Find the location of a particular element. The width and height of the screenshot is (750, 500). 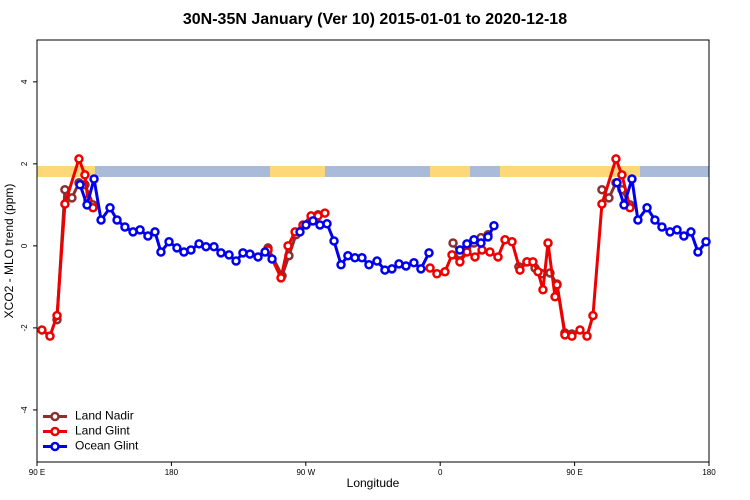

y-tick-label: -4 is located at coordinates (24, 410).